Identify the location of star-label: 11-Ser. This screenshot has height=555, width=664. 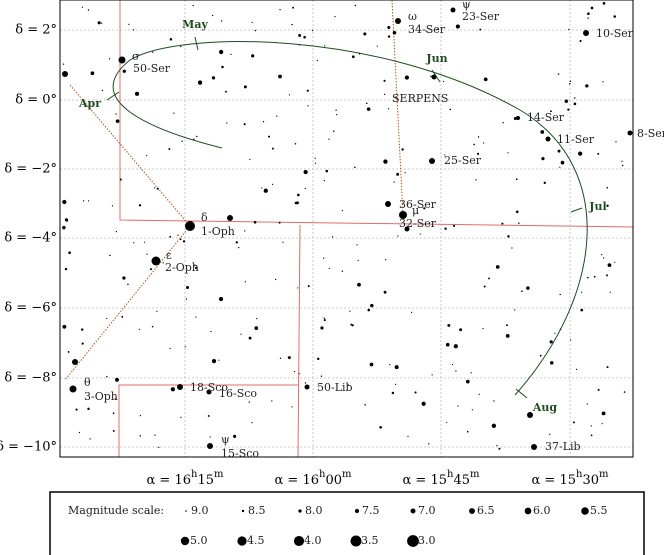
(576, 139).